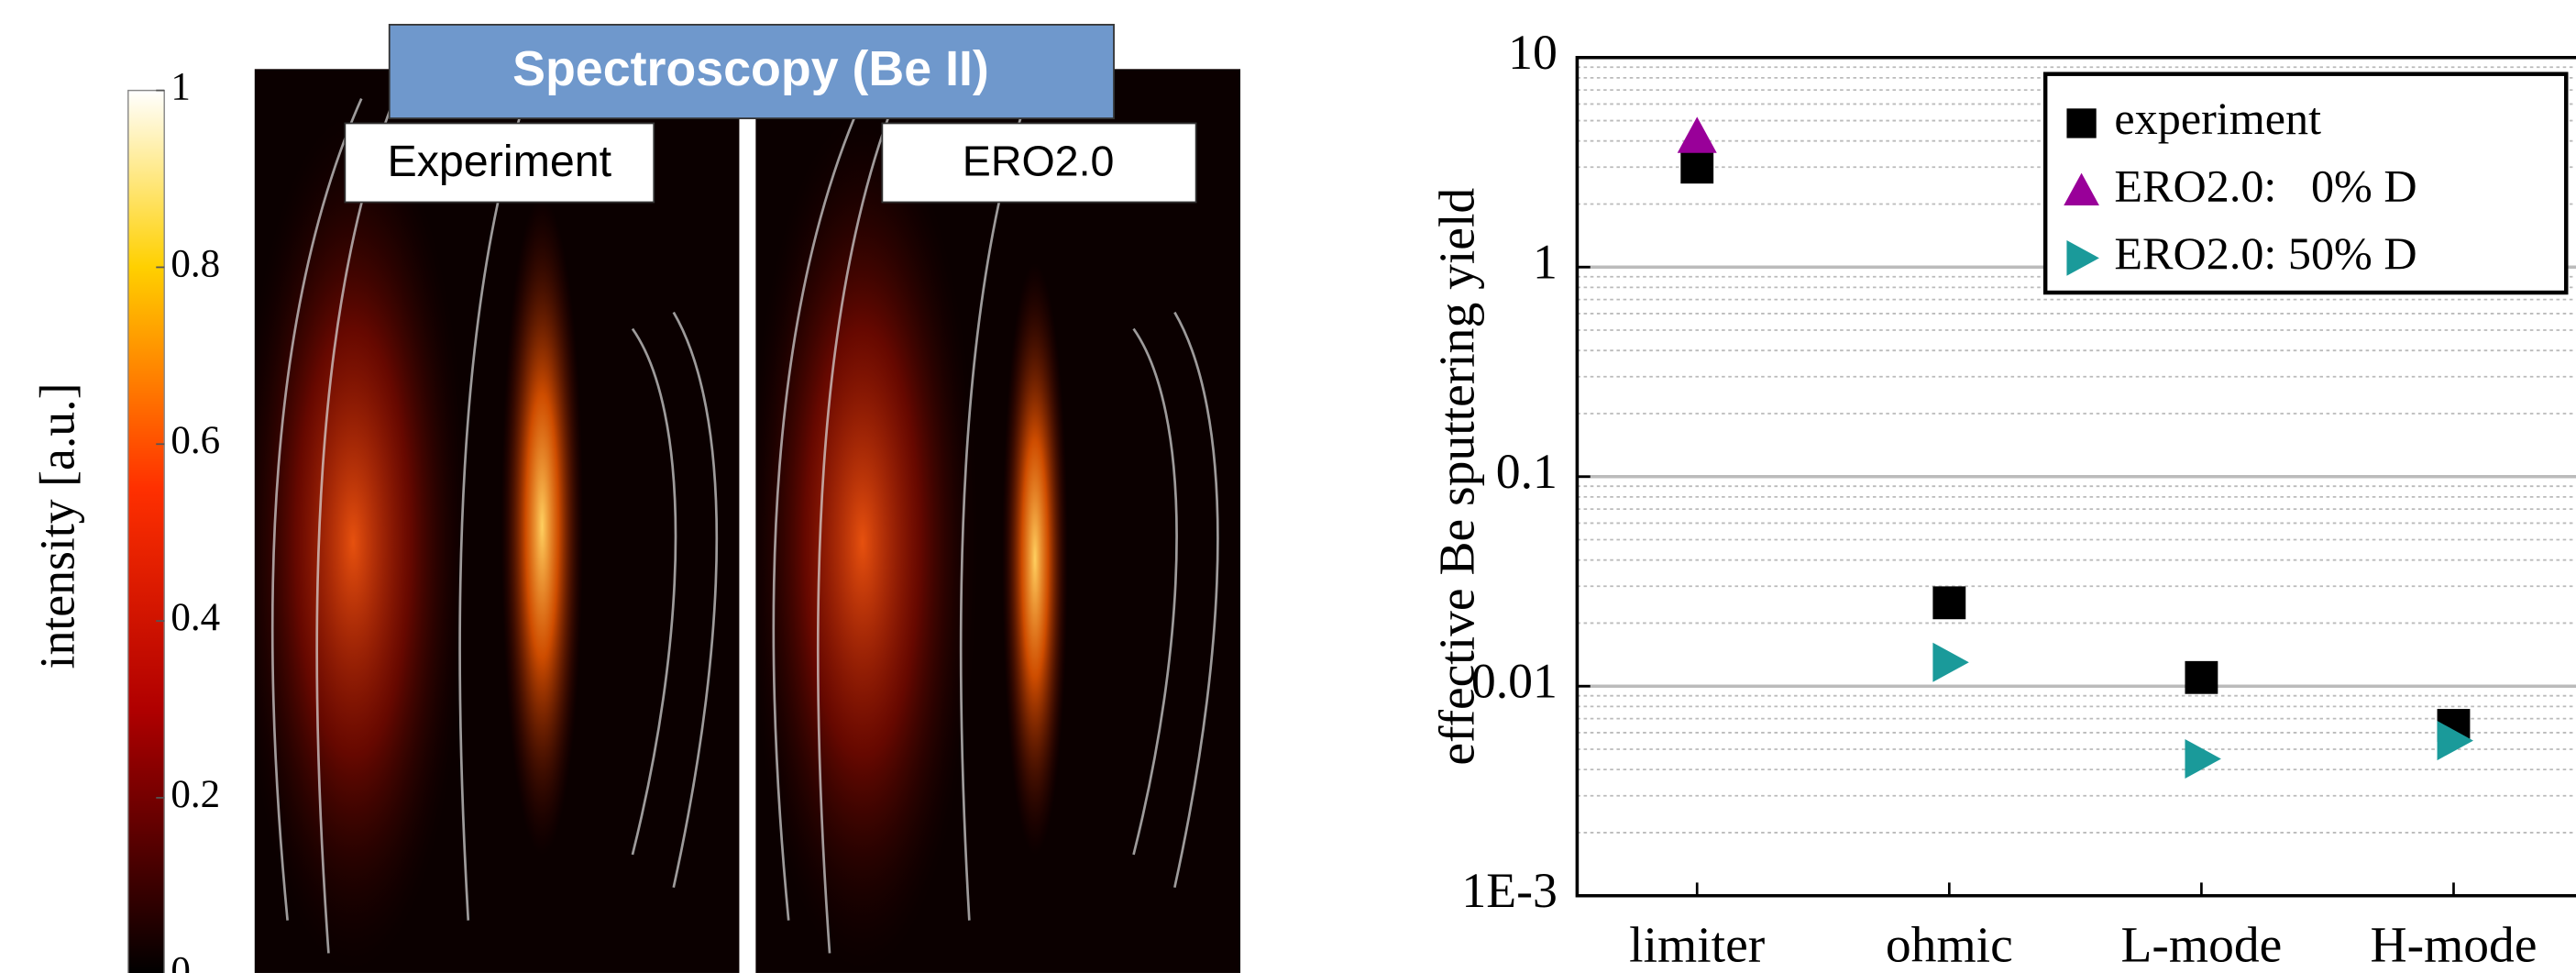  Describe the element at coordinates (1949, 945) in the screenshot. I see `x-tick-label: ohmic` at that location.